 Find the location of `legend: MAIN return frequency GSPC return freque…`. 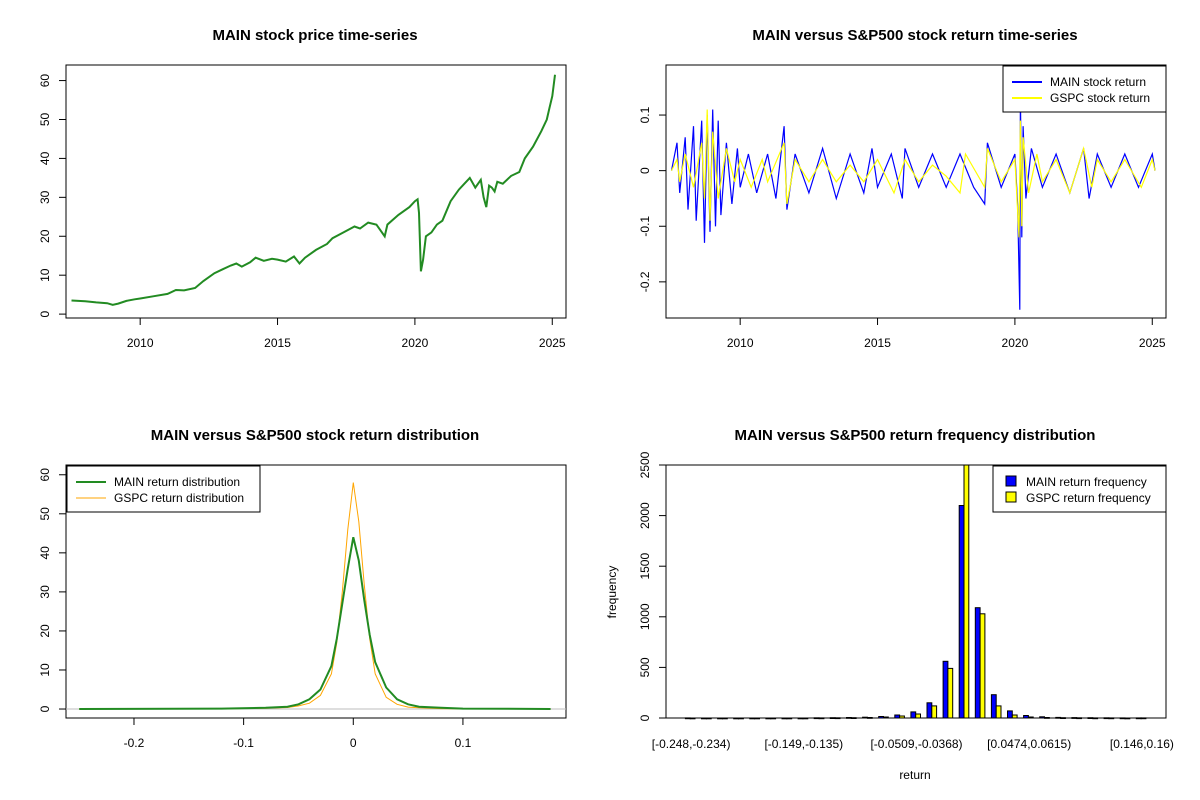

legend: MAIN return frequency GSPC return freque… is located at coordinates (1079, 489).